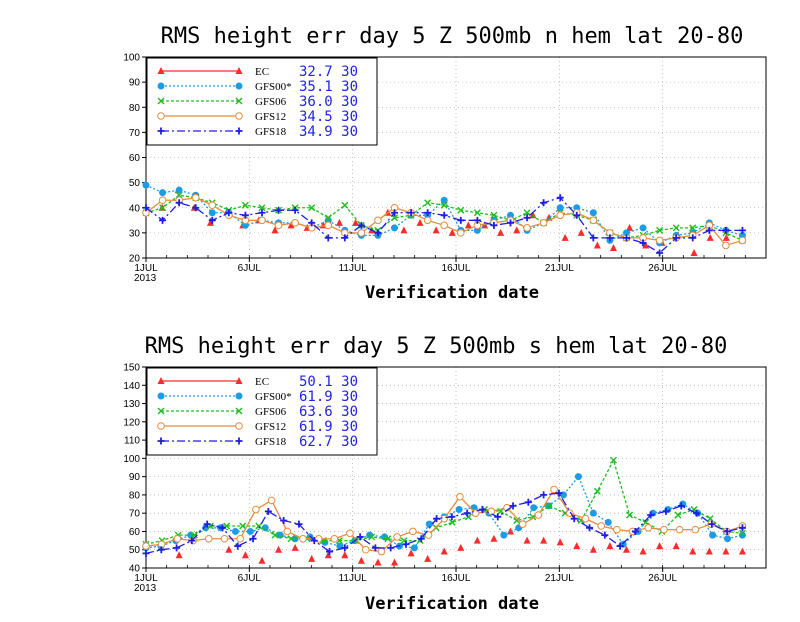 This screenshot has width=800, height=622. Describe the element at coordinates (328, 382) in the screenshot. I see `legend-series-value: 50.1 30` at that location.